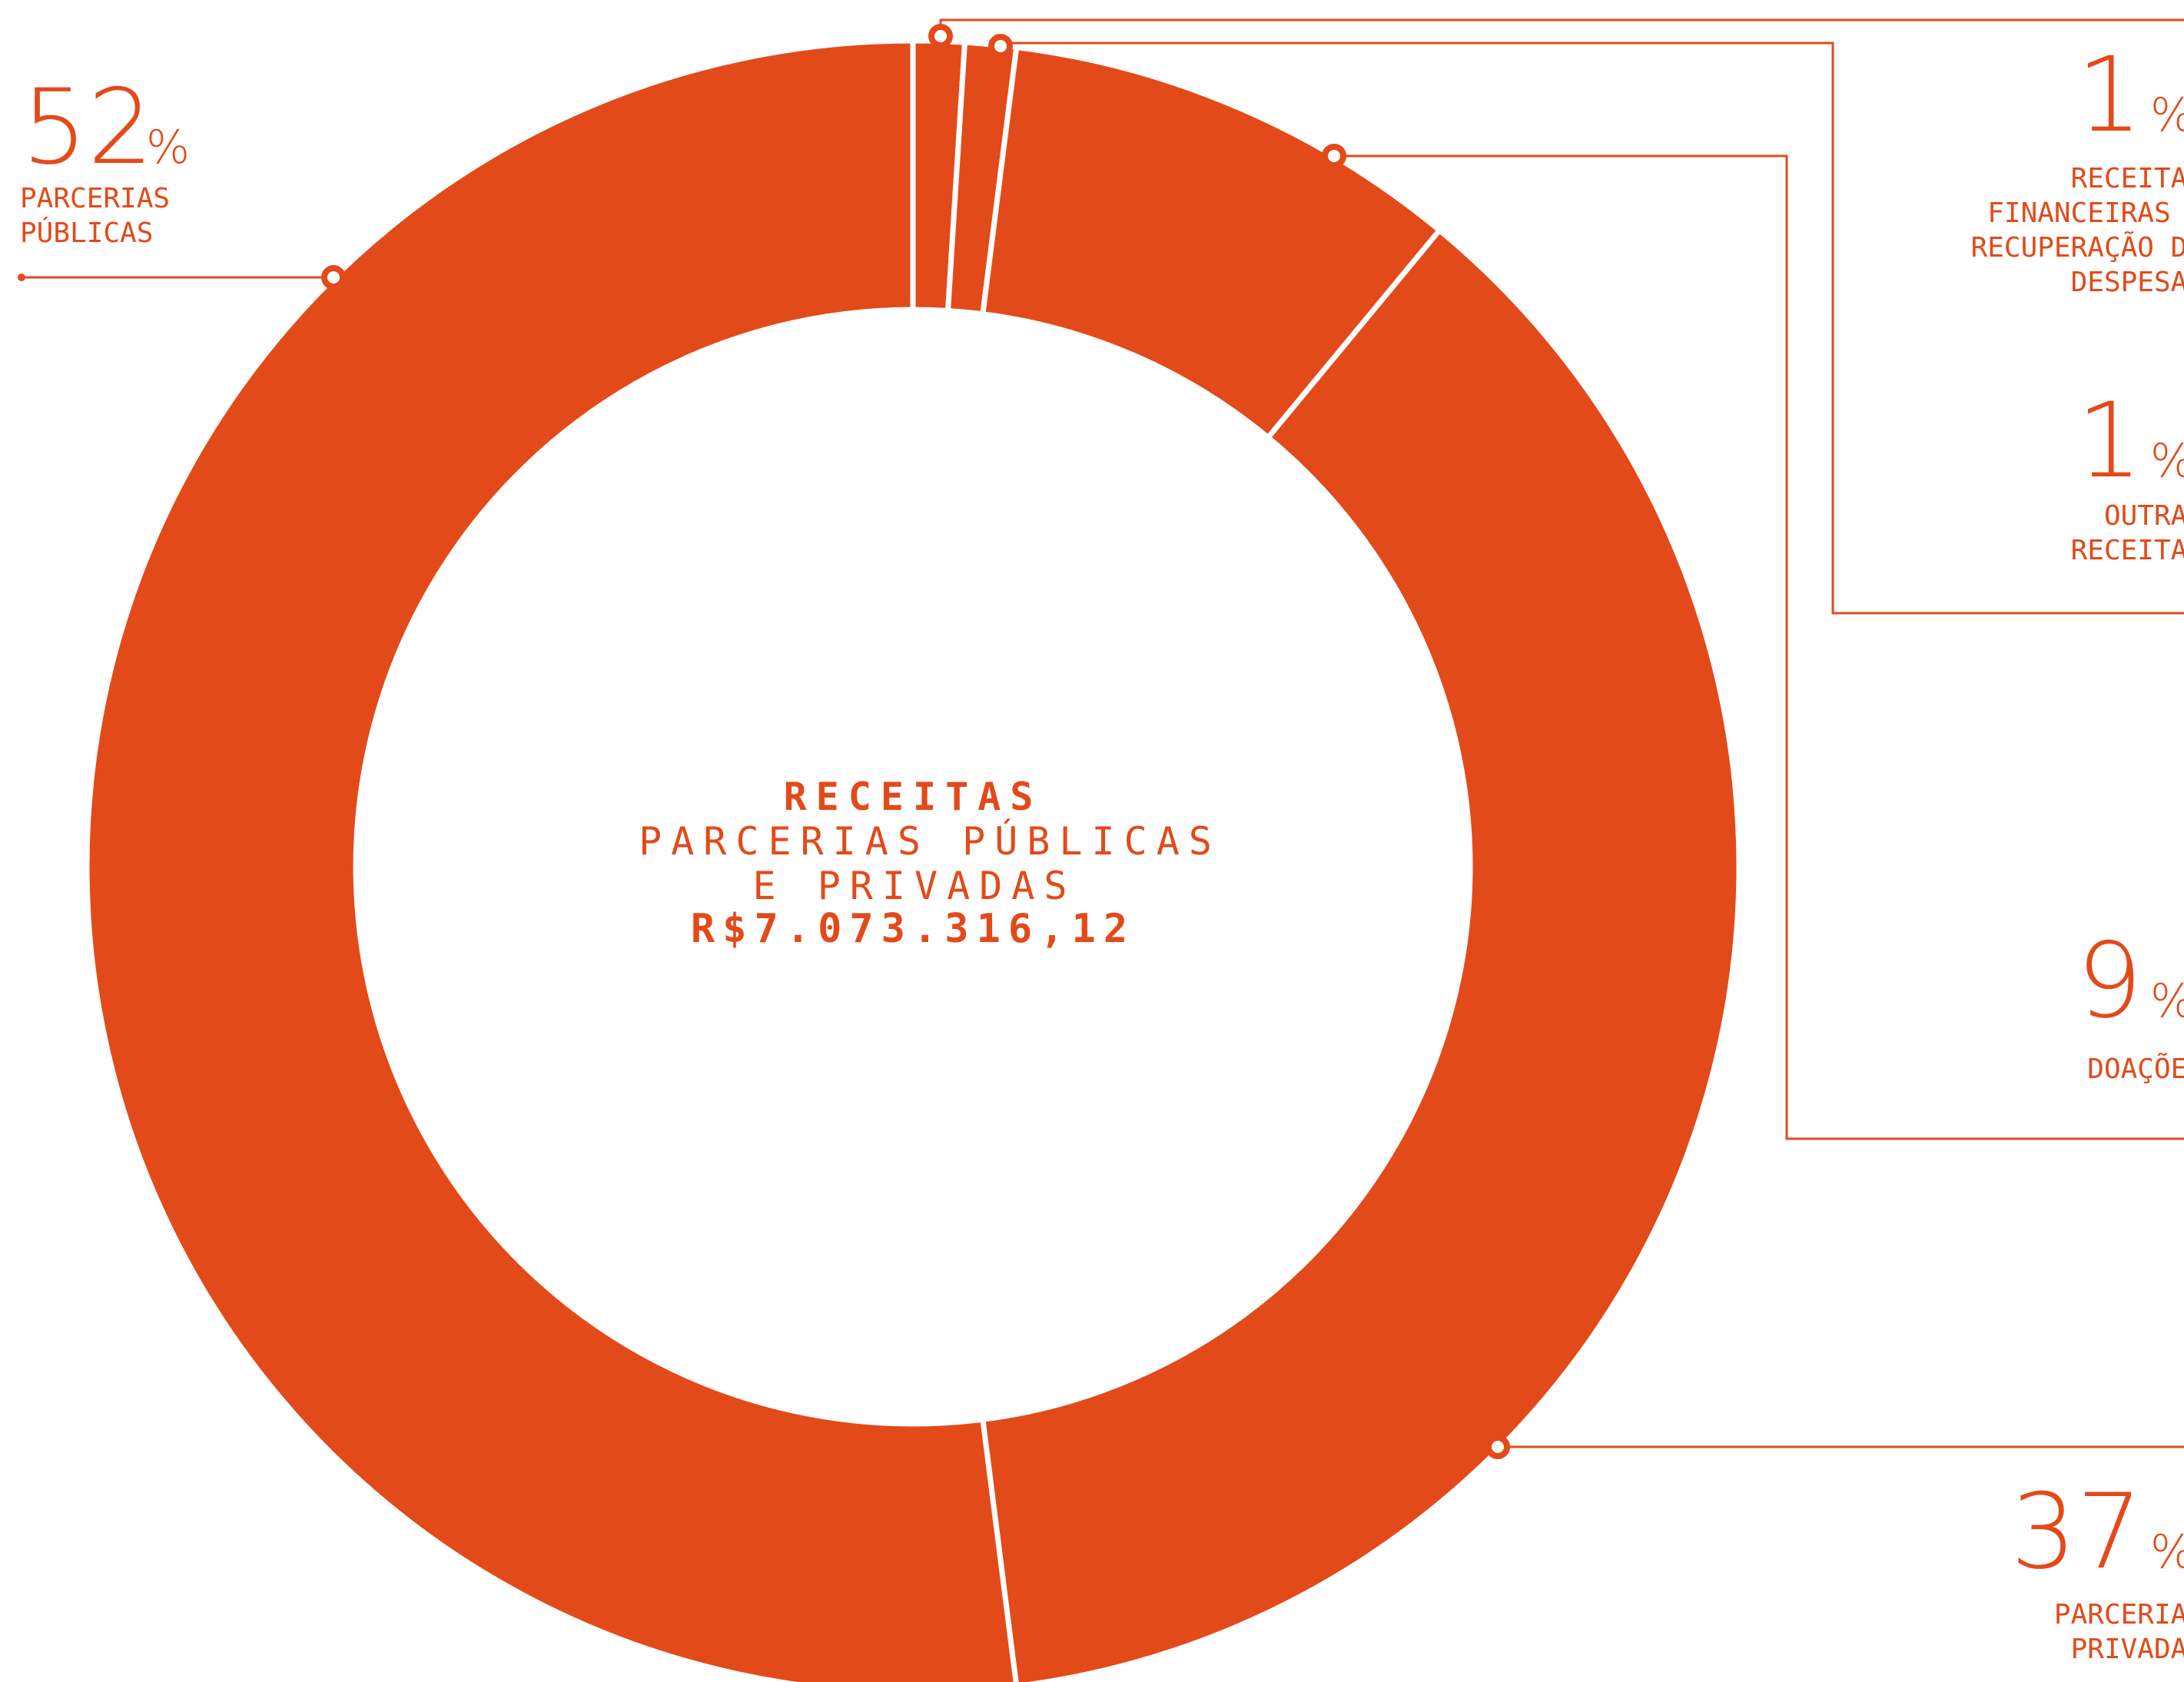 The width and height of the screenshot is (2184, 1682). Describe the element at coordinates (88, 127) in the screenshot. I see `pct-value: 52` at that location.